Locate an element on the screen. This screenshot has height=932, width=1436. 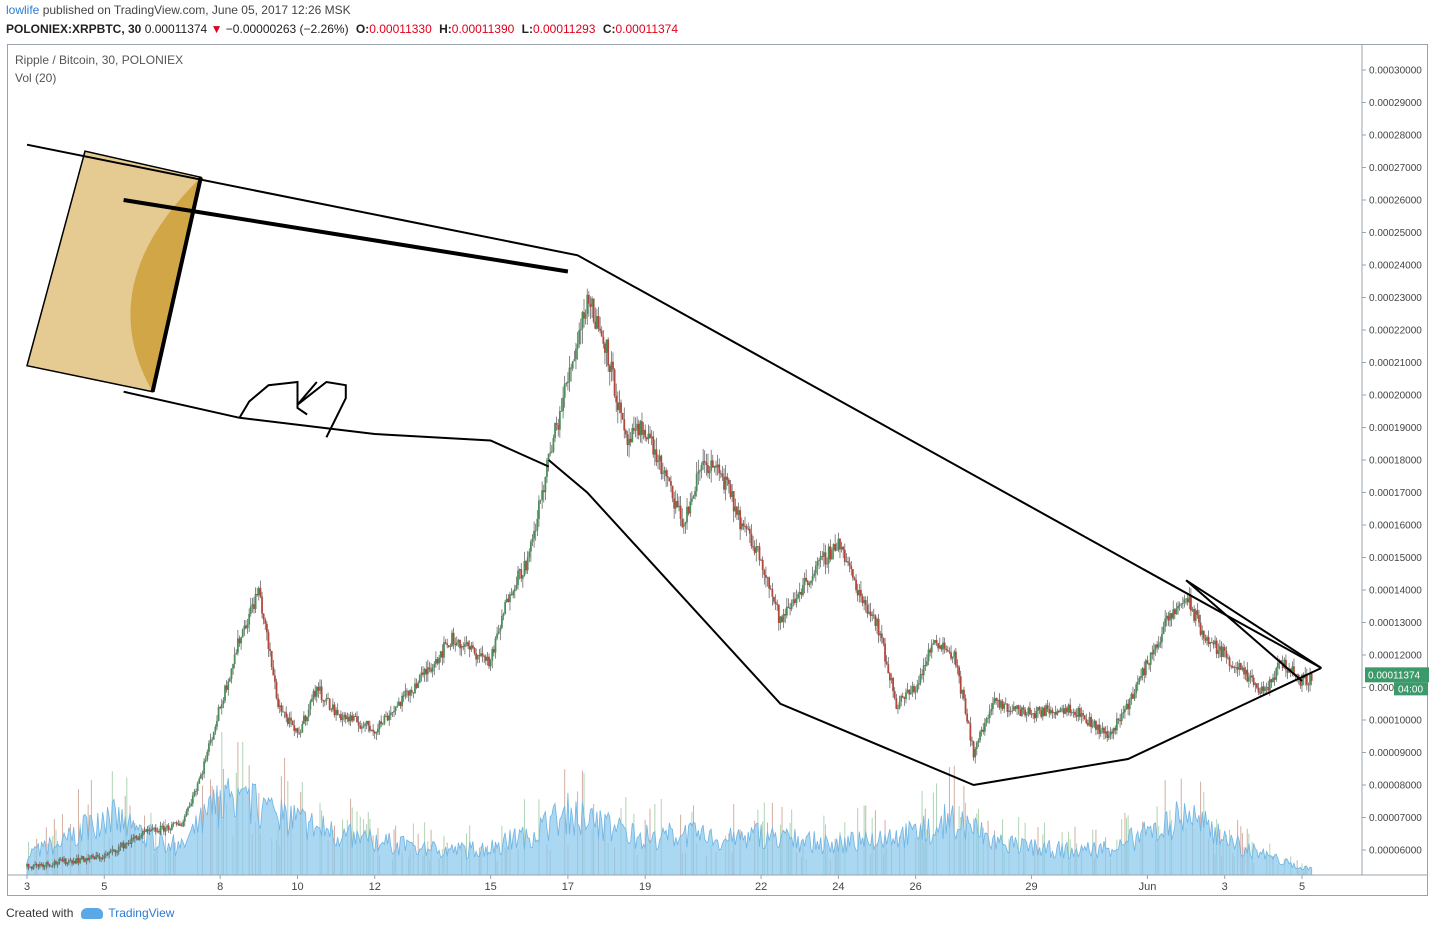
tradingview-brand-label: TradingView is located at coordinates (141, 913).